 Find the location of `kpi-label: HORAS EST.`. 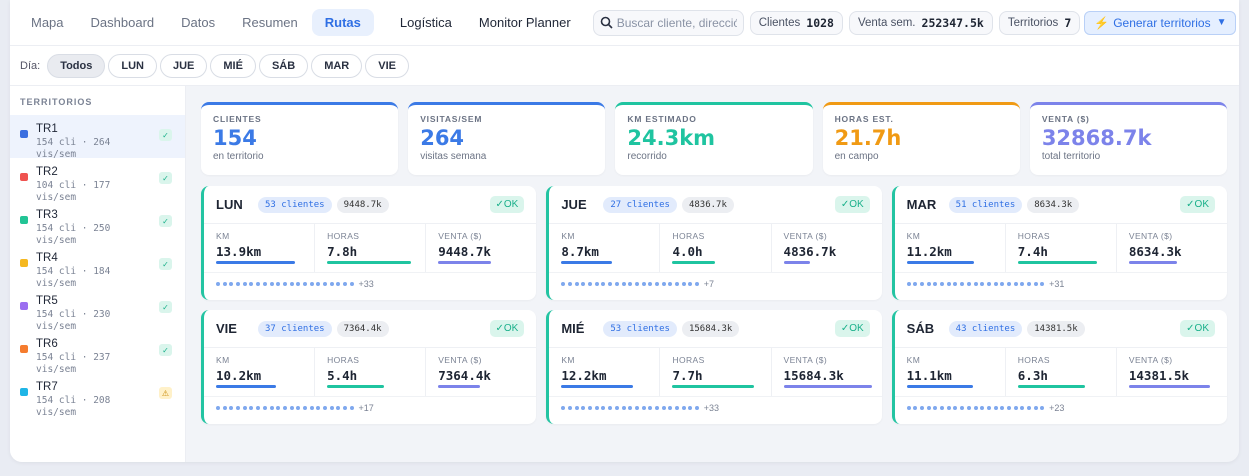

kpi-label: HORAS EST. is located at coordinates (864, 119).